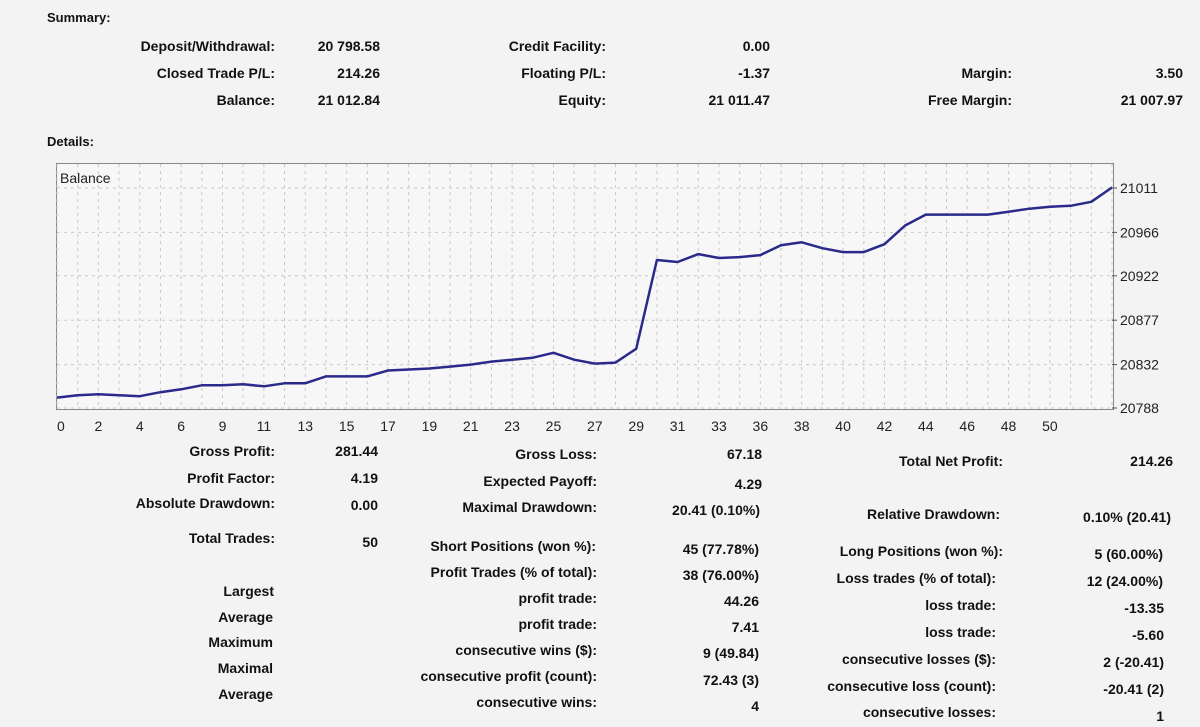 Image resolution: width=1200 pixels, height=727 pixels. What do you see at coordinates (513, 546) in the screenshot?
I see `short-positions-label: Short Positions (won %):` at bounding box center [513, 546].